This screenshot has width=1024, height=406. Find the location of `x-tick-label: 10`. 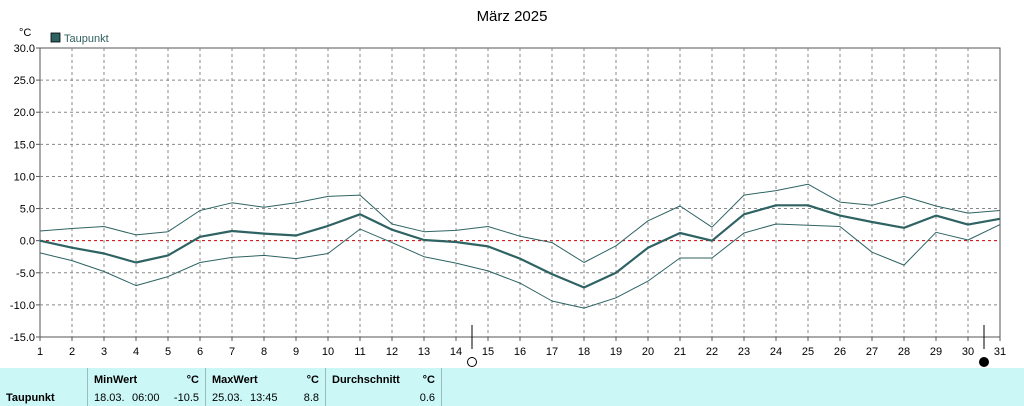

x-tick-label: 10 is located at coordinates (328, 352).